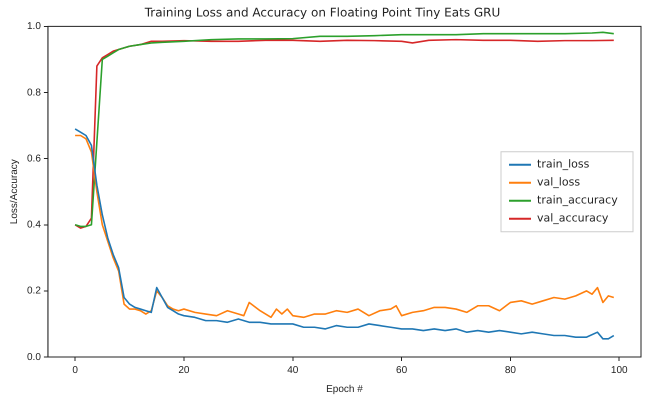 The image size is (671, 401). What do you see at coordinates (293, 370) in the screenshot?
I see `x-tick-label: 40` at bounding box center [293, 370].